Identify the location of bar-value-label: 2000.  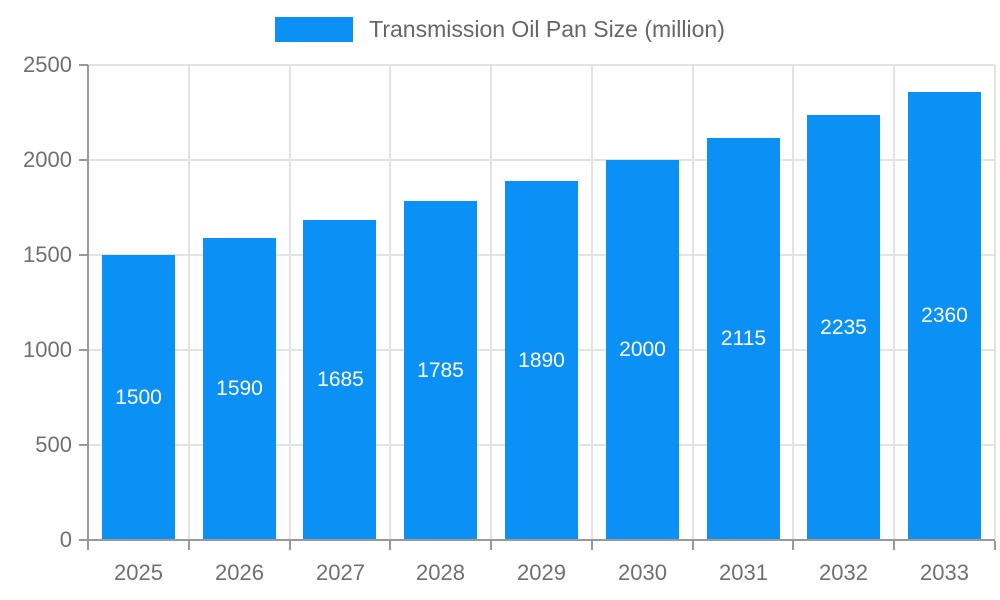
(642, 349).